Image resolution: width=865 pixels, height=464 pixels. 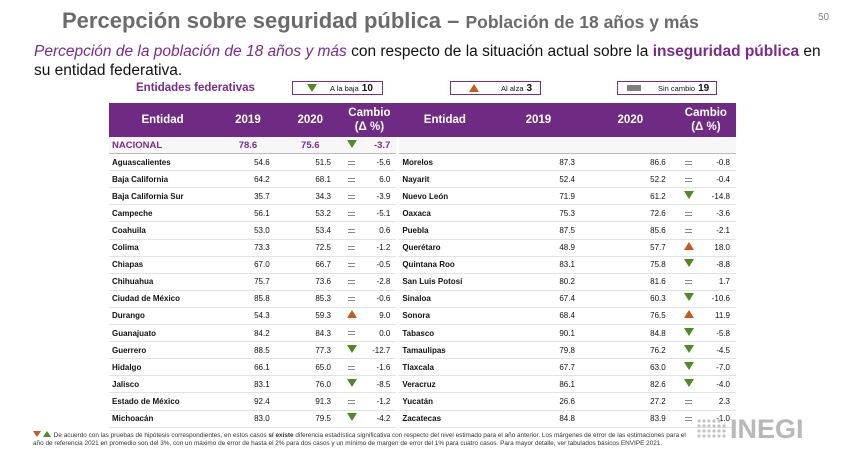 I want to click on right-value-2019: 52.4, so click(x=538, y=179).